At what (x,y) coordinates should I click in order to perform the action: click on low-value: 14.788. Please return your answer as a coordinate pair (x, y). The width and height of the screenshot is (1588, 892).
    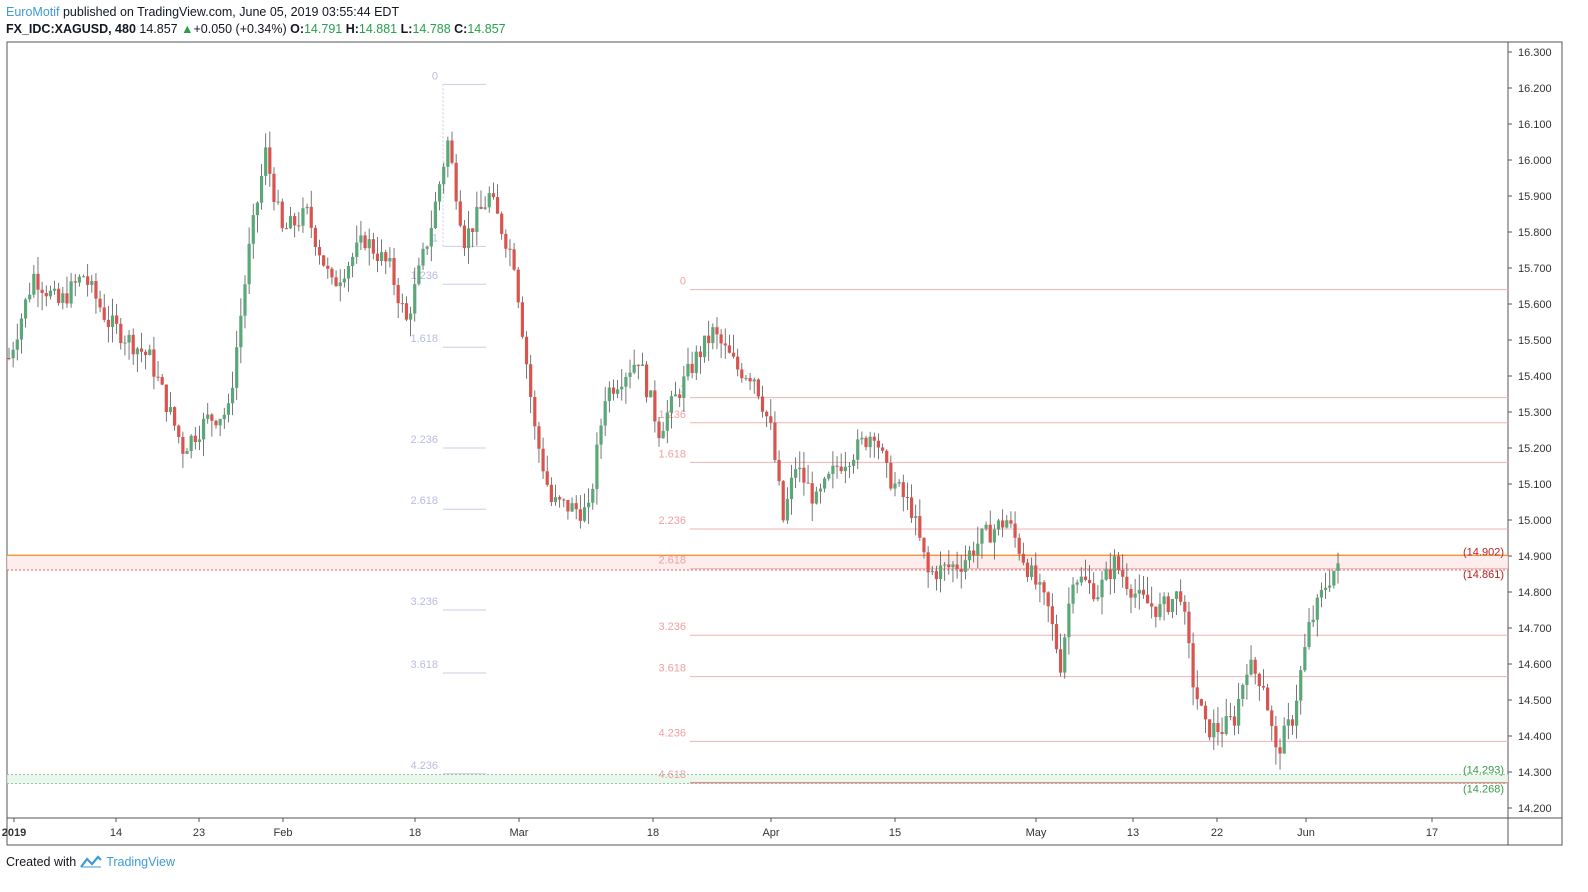
    Looking at the image, I should click on (431, 29).